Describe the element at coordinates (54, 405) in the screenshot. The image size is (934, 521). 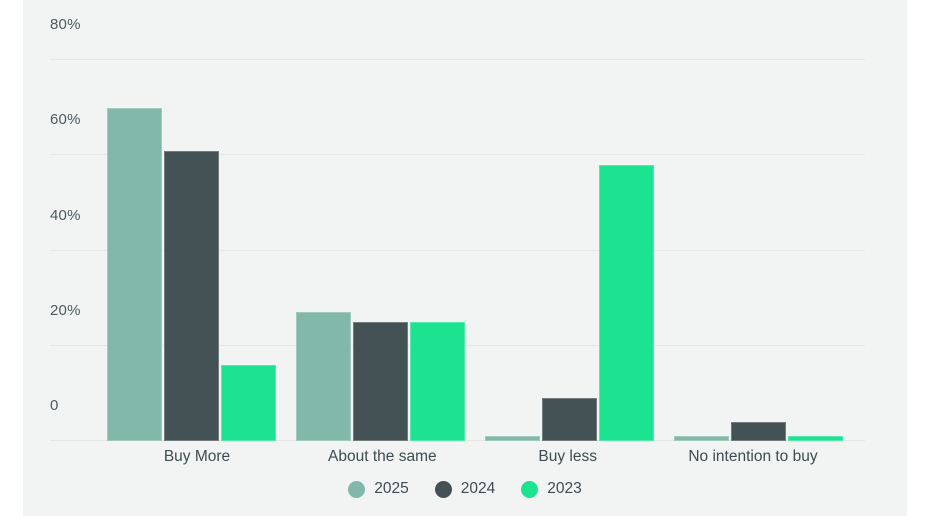
I see `y-tick-label: 0` at that location.